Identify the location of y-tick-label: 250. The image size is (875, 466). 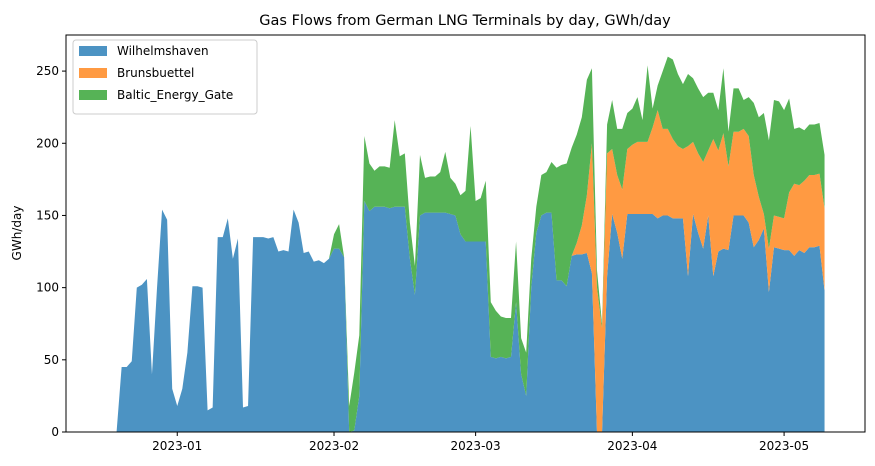
(47, 71).